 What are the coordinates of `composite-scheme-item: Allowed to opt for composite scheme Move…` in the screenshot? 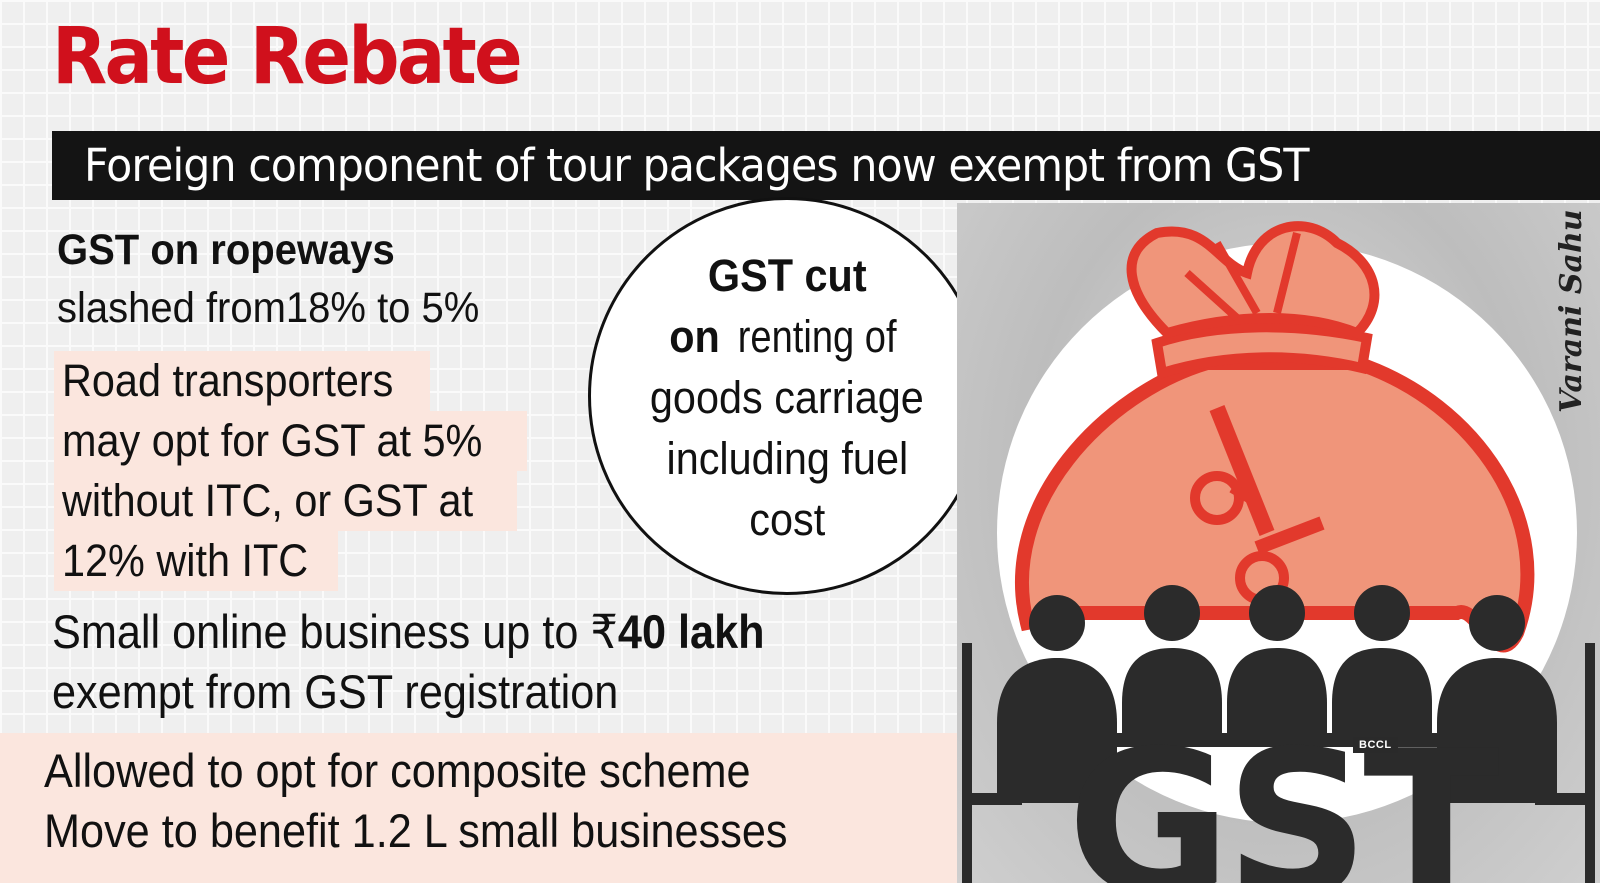 It's located at (480, 808).